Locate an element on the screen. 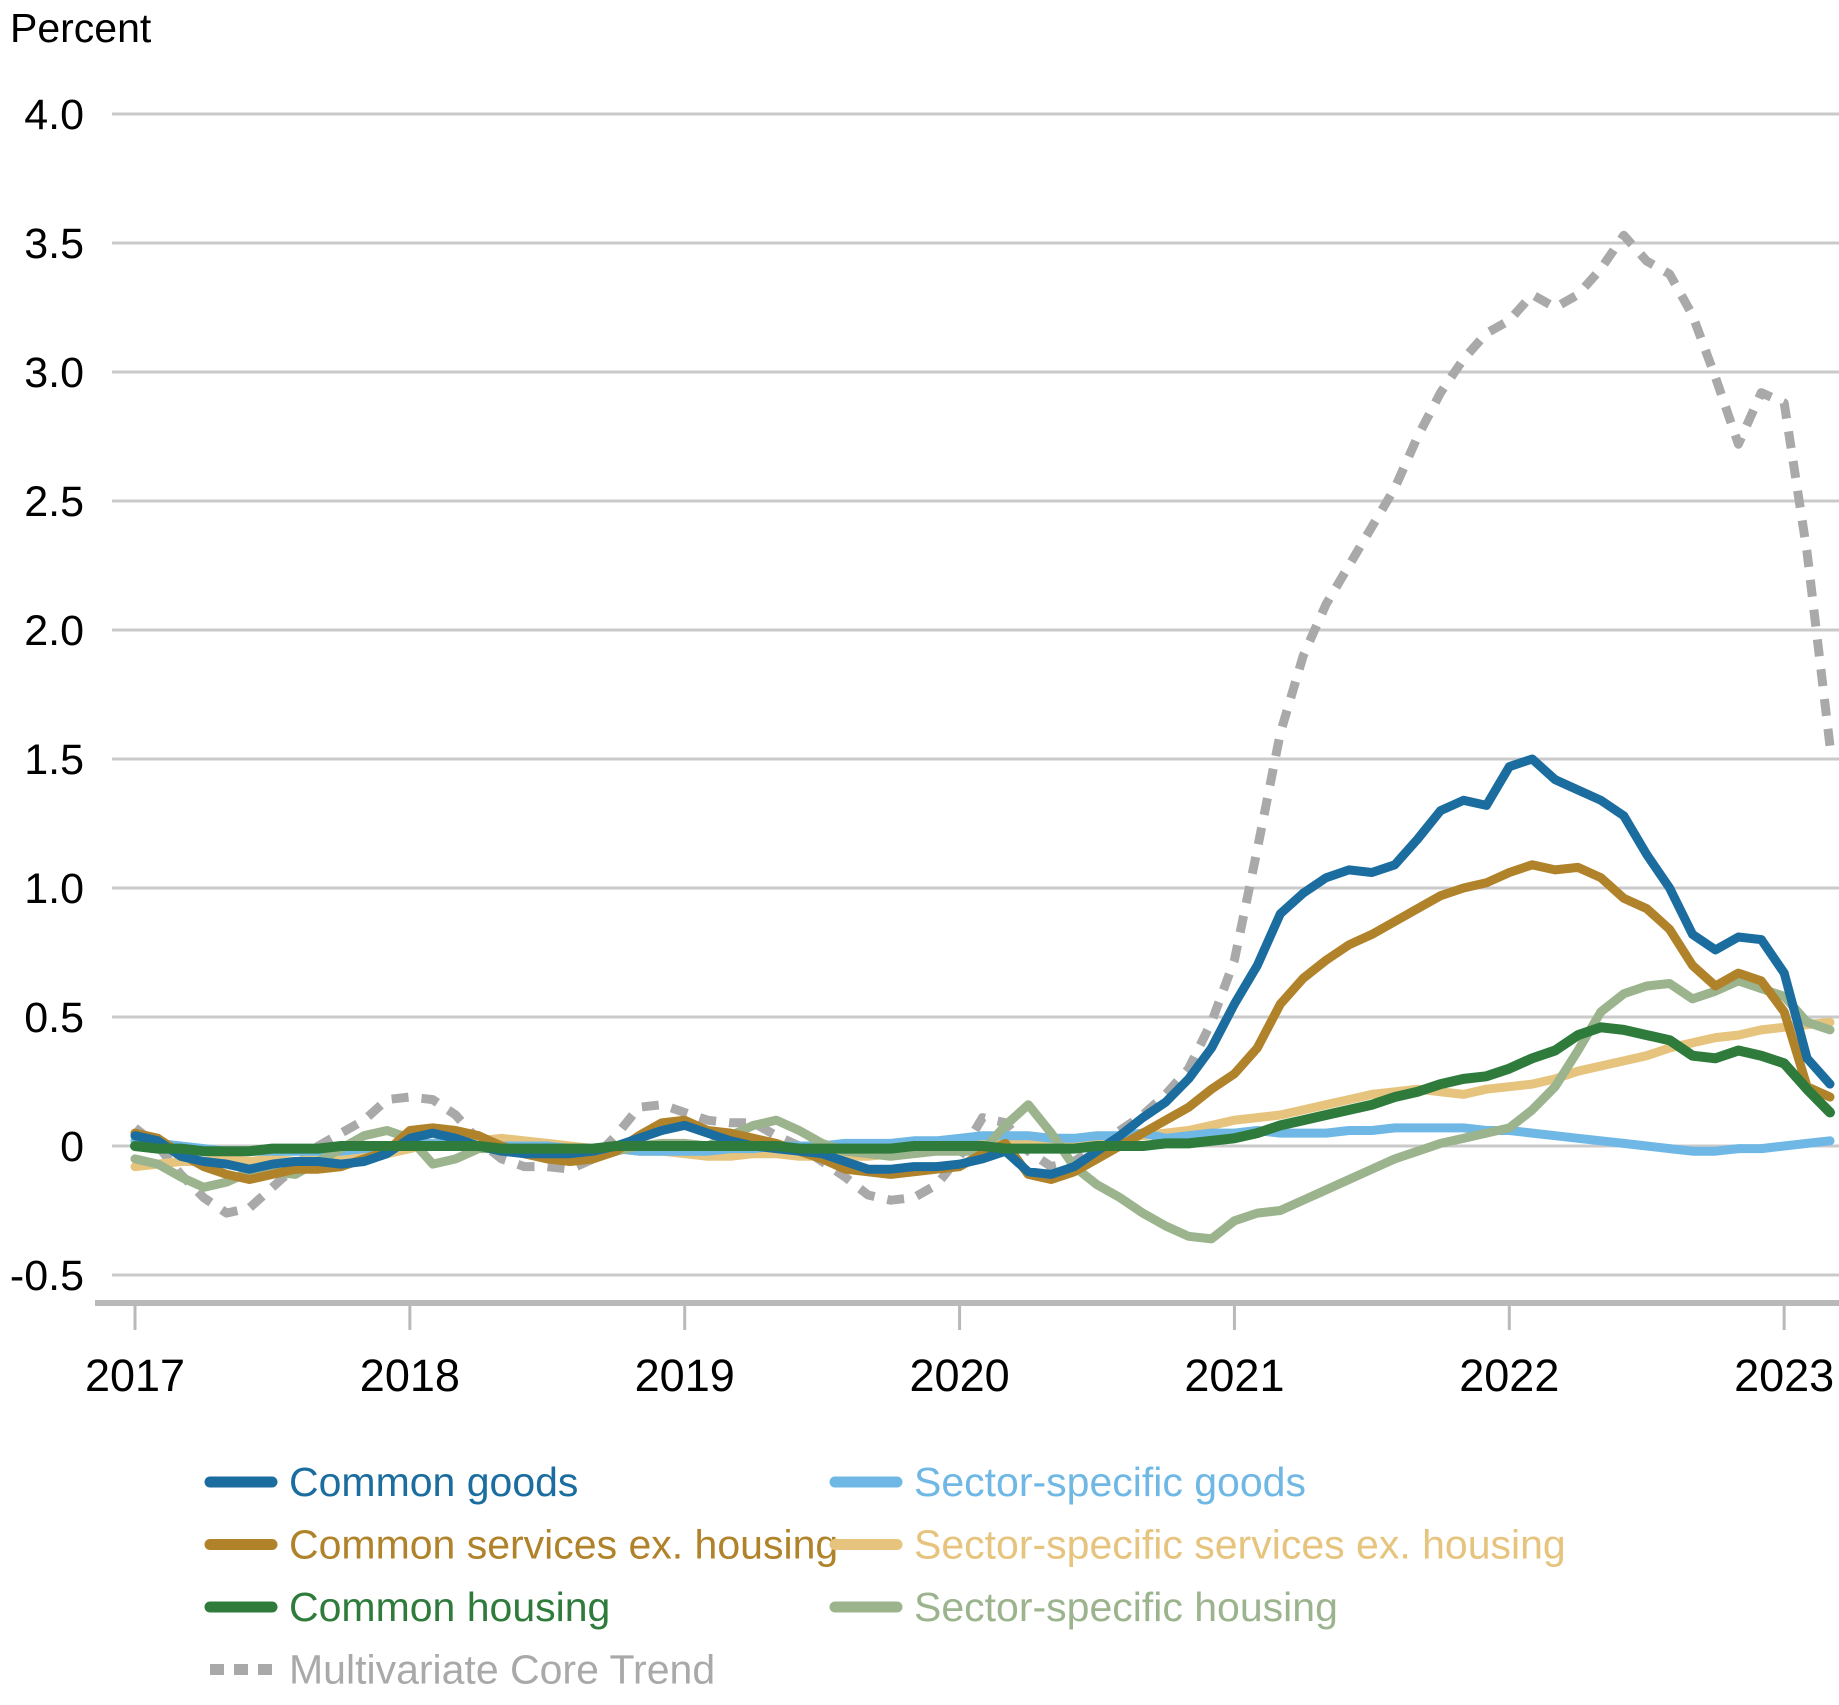 Image resolution: width=1839 pixels, height=1705 pixels. x-tick-label: 2021 is located at coordinates (1234, 1375).